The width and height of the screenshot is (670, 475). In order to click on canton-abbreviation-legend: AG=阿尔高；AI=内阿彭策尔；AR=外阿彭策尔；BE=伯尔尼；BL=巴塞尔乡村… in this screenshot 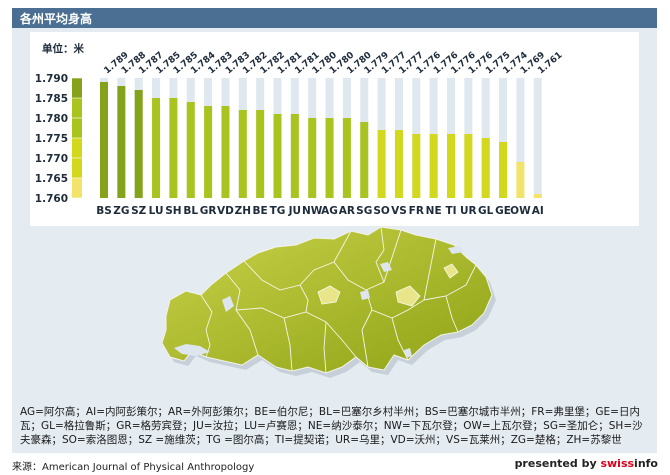, I will do `click(331, 426)`.